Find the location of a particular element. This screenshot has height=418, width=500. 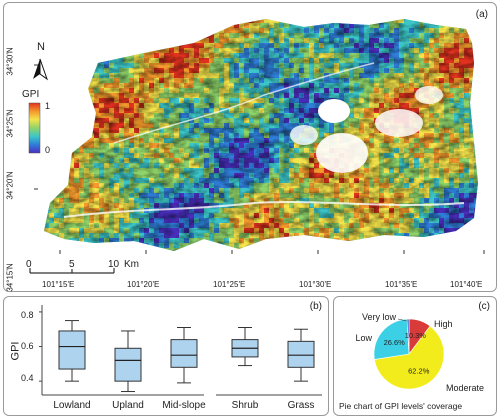

box-upland: Upland is located at coordinates (128, 370).